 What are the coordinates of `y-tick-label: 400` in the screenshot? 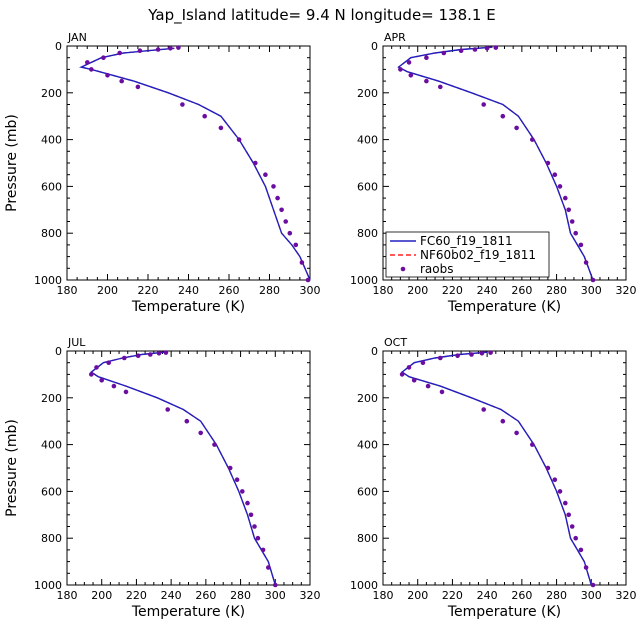 It's located at (367, 140).